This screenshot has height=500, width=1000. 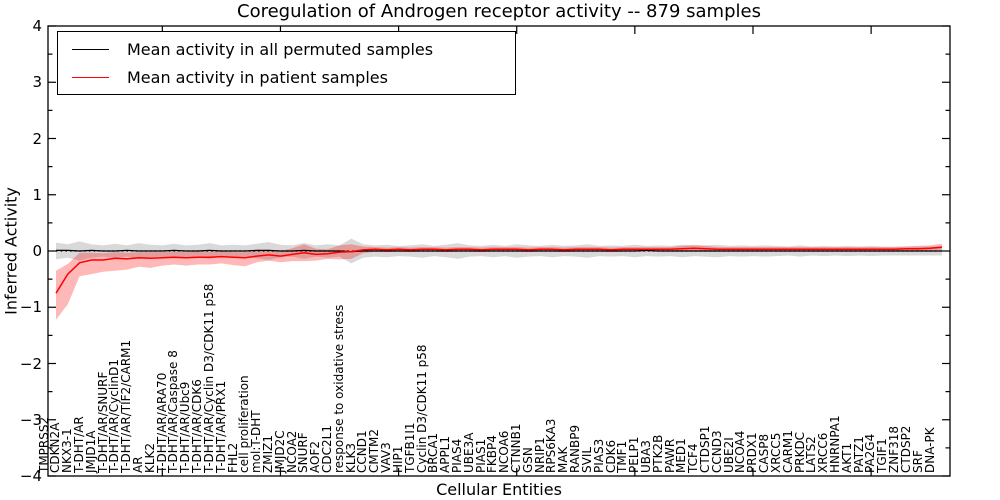 I want to click on patient-mean-line, so click(x=499, y=270).